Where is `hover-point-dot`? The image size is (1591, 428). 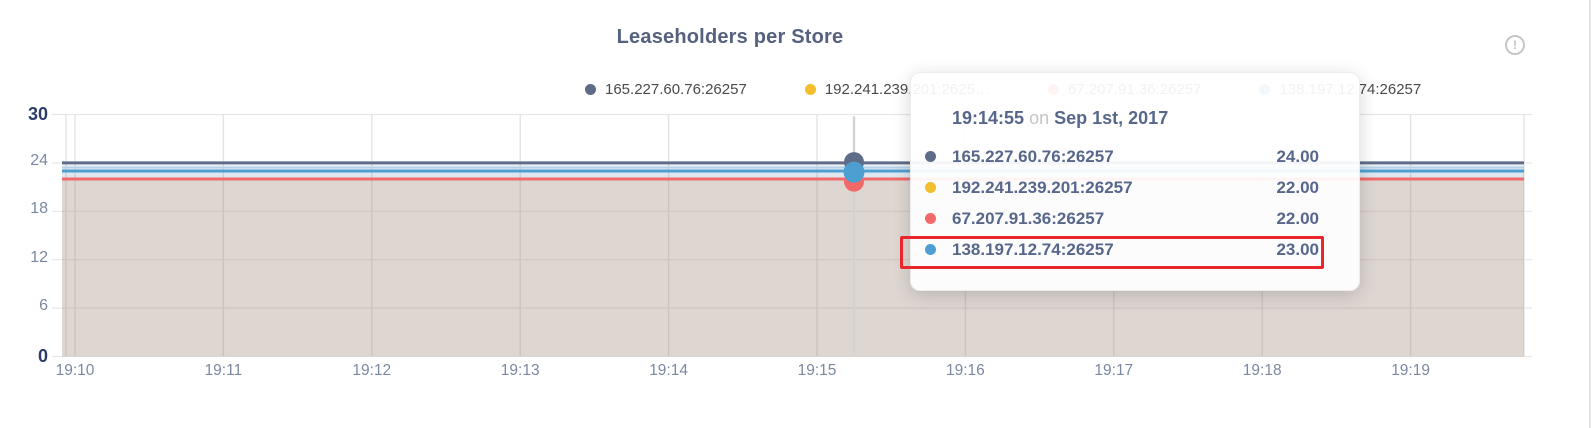 hover-point-dot is located at coordinates (854, 172).